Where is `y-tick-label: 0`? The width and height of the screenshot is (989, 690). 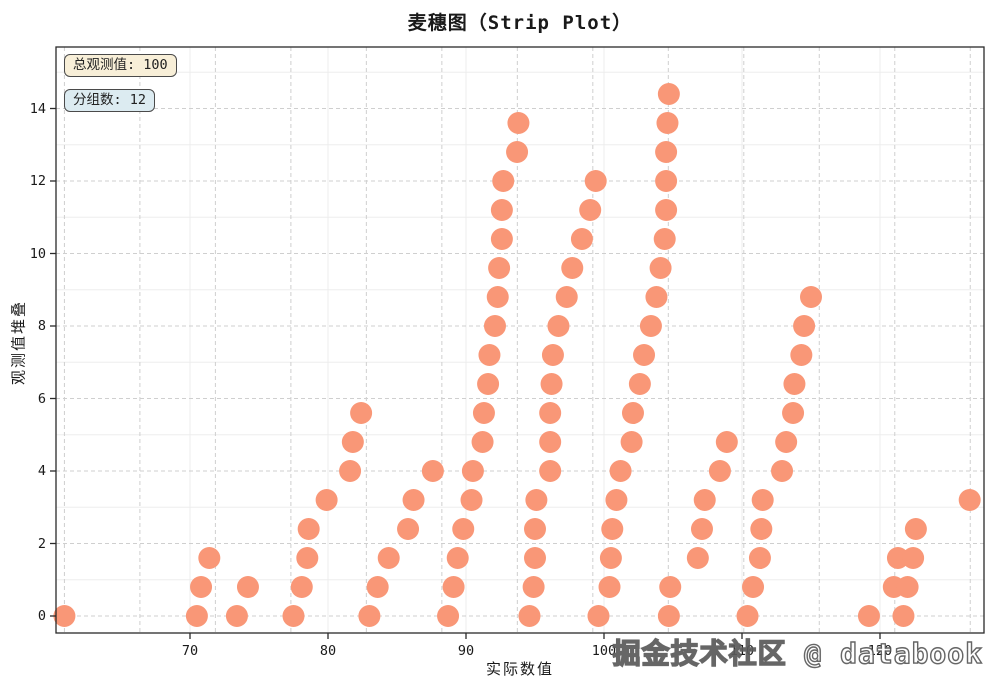 y-tick-label: 0 is located at coordinates (41, 616).